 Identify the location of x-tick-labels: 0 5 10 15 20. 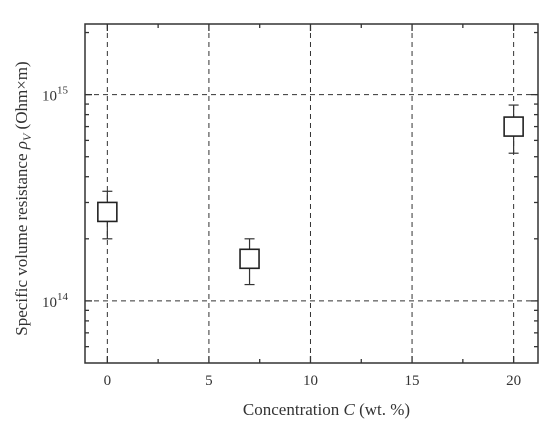
(313, 381).